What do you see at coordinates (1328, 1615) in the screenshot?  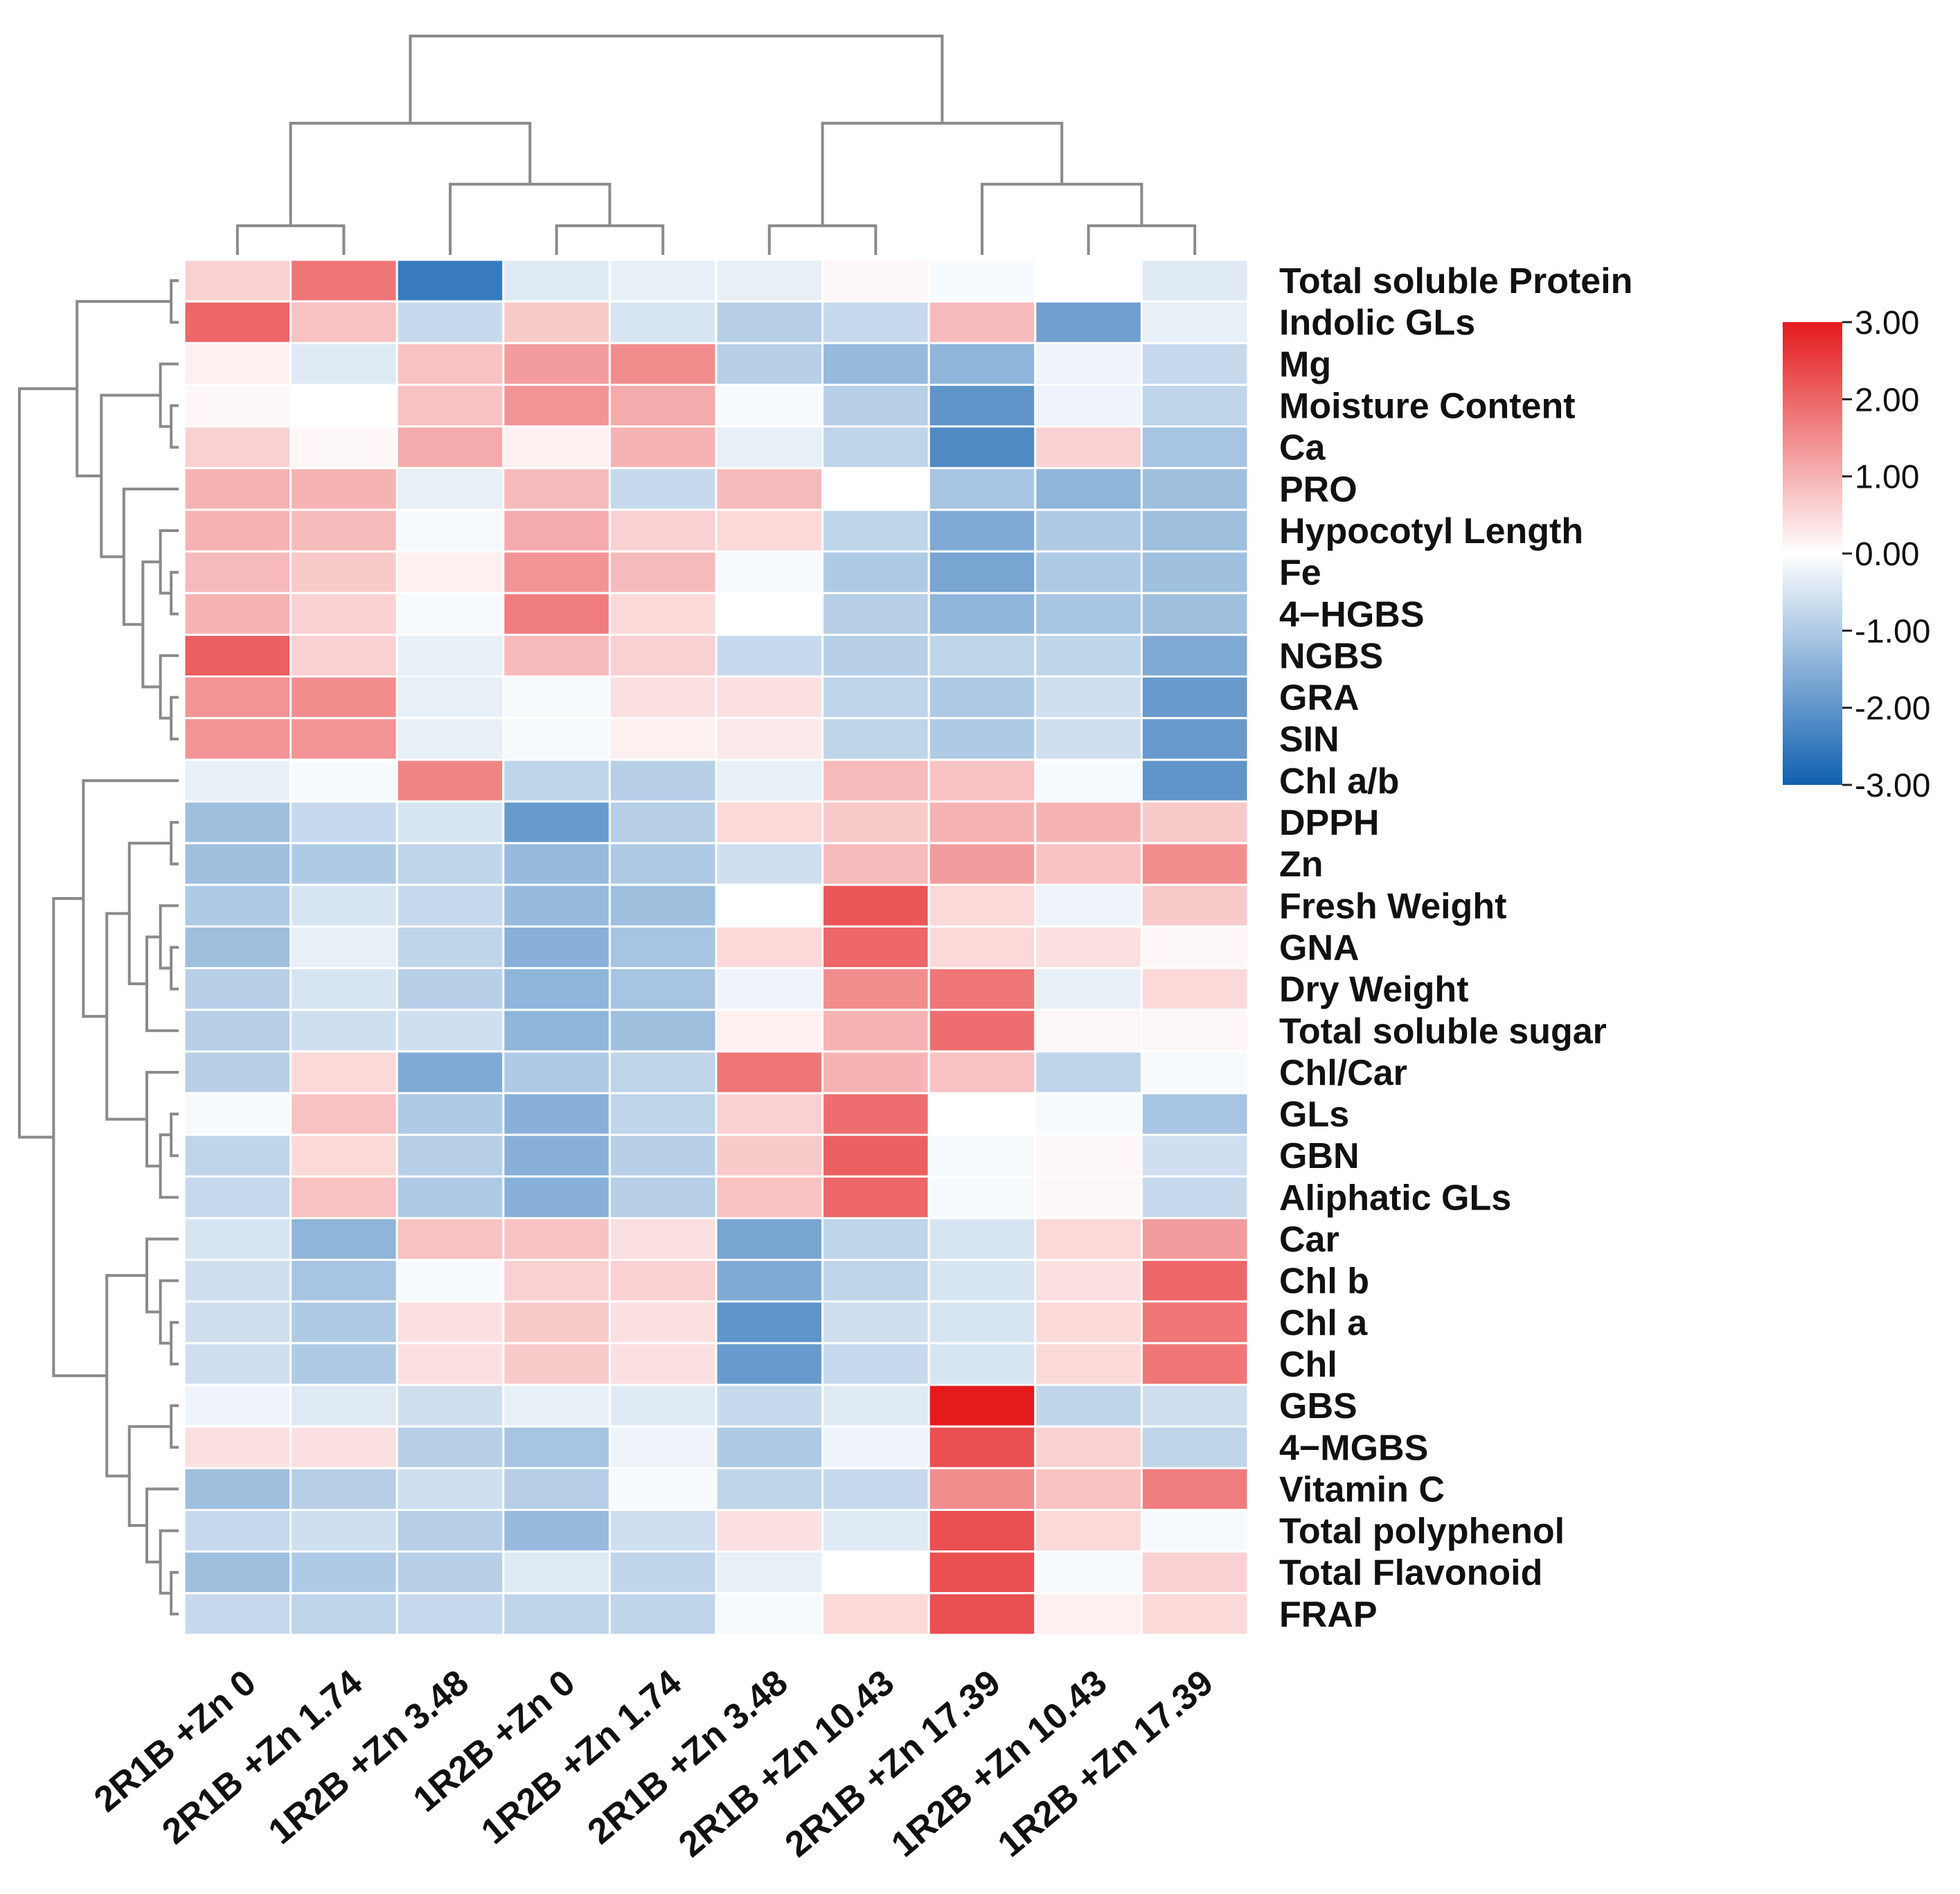 I see `row-label-frap: FRAP` at bounding box center [1328, 1615].